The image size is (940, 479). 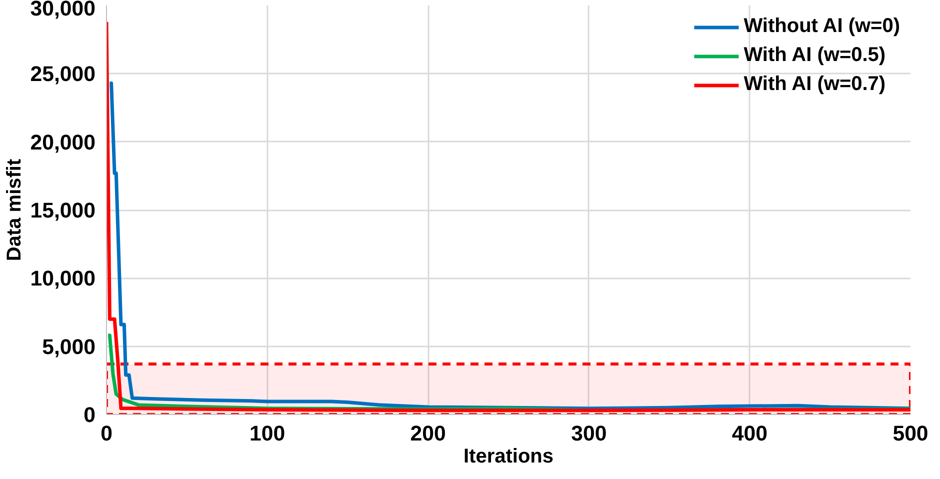 I want to click on y-axis-title: Data misfit, so click(x=14, y=210).